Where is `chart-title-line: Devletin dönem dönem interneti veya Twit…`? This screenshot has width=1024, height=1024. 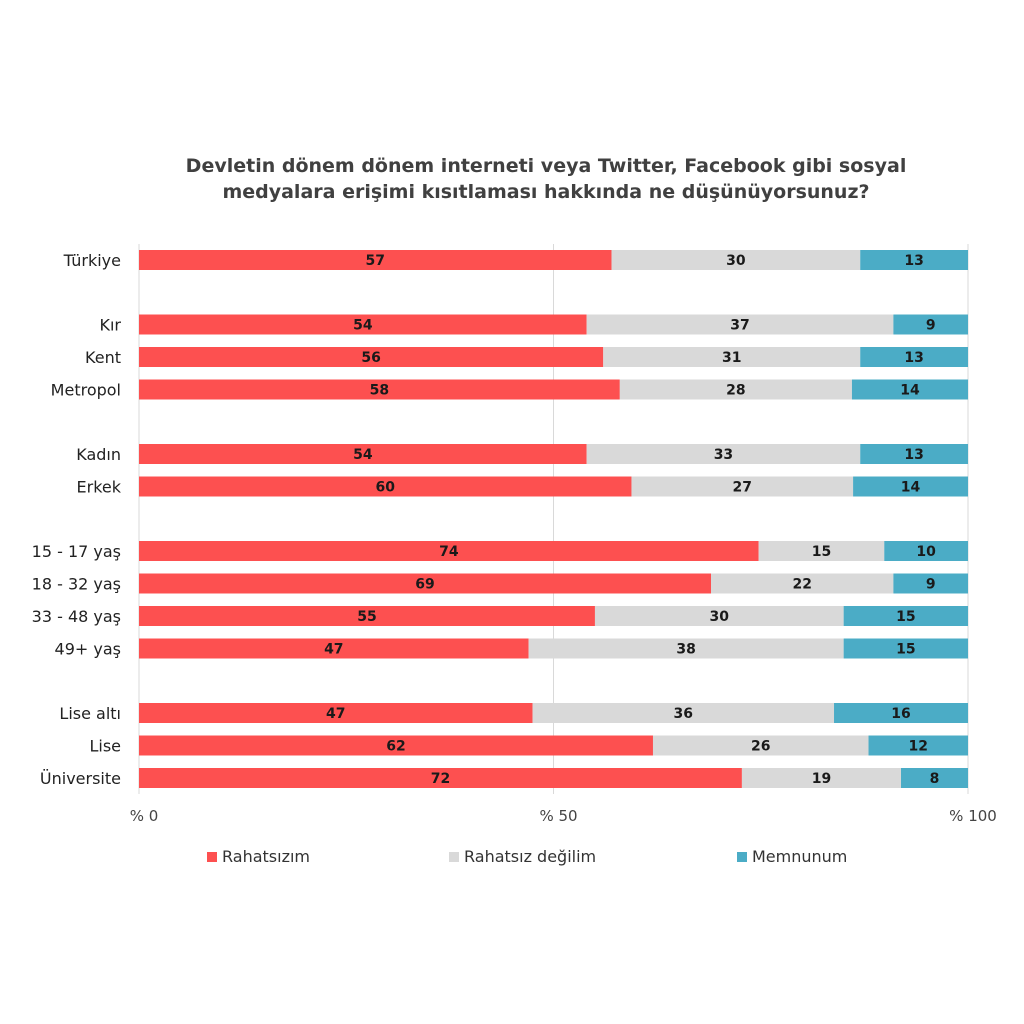 chart-title-line: Devletin dönem dönem interneti veya Twit… is located at coordinates (546, 166).